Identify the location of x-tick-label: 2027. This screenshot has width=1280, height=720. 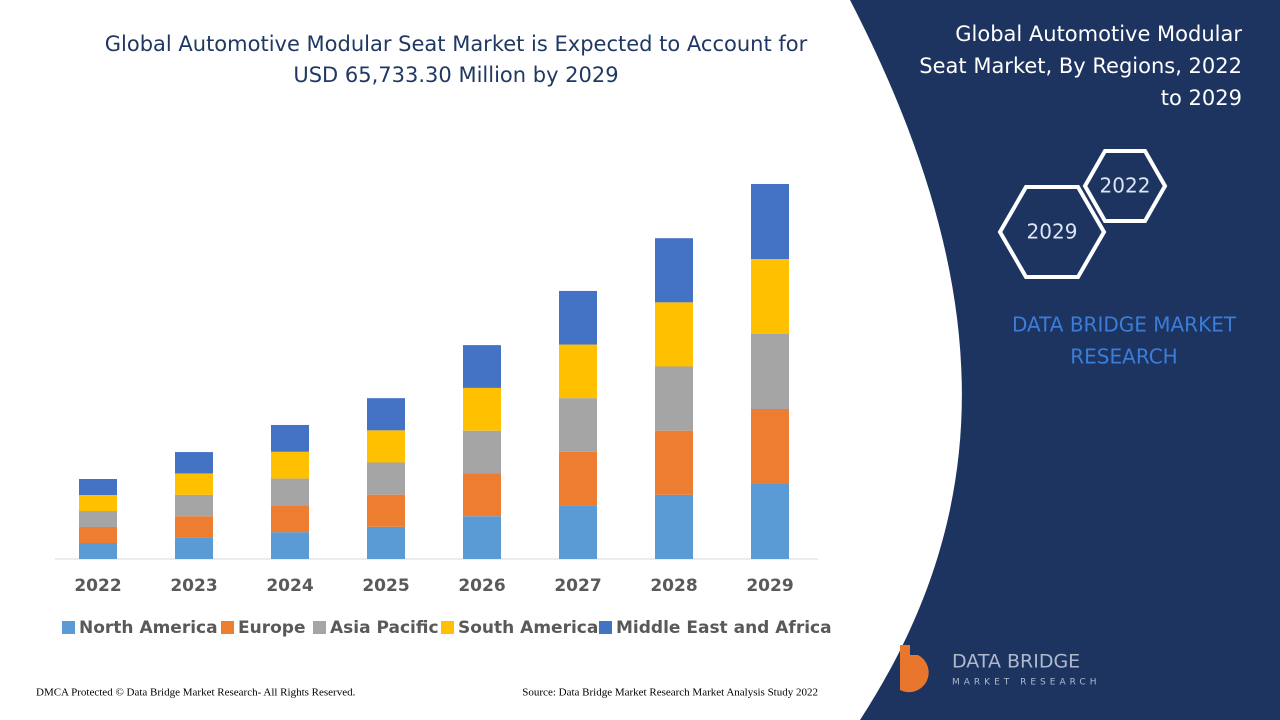
(577, 586).